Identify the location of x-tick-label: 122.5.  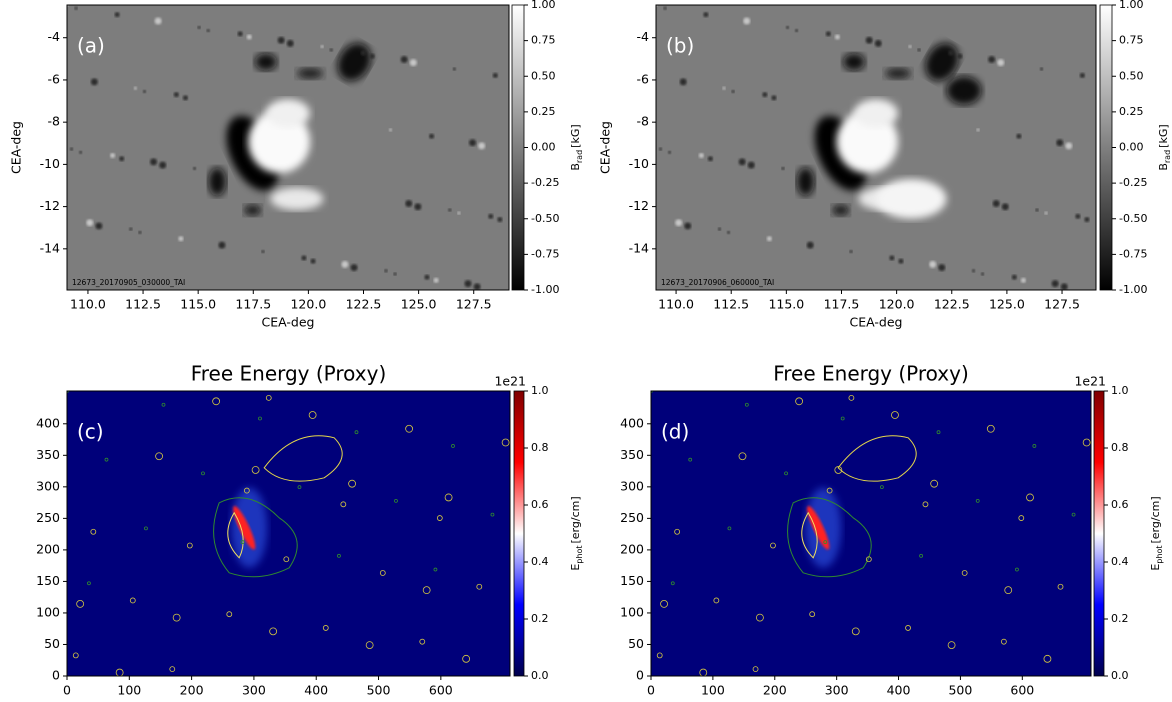
(952, 304).